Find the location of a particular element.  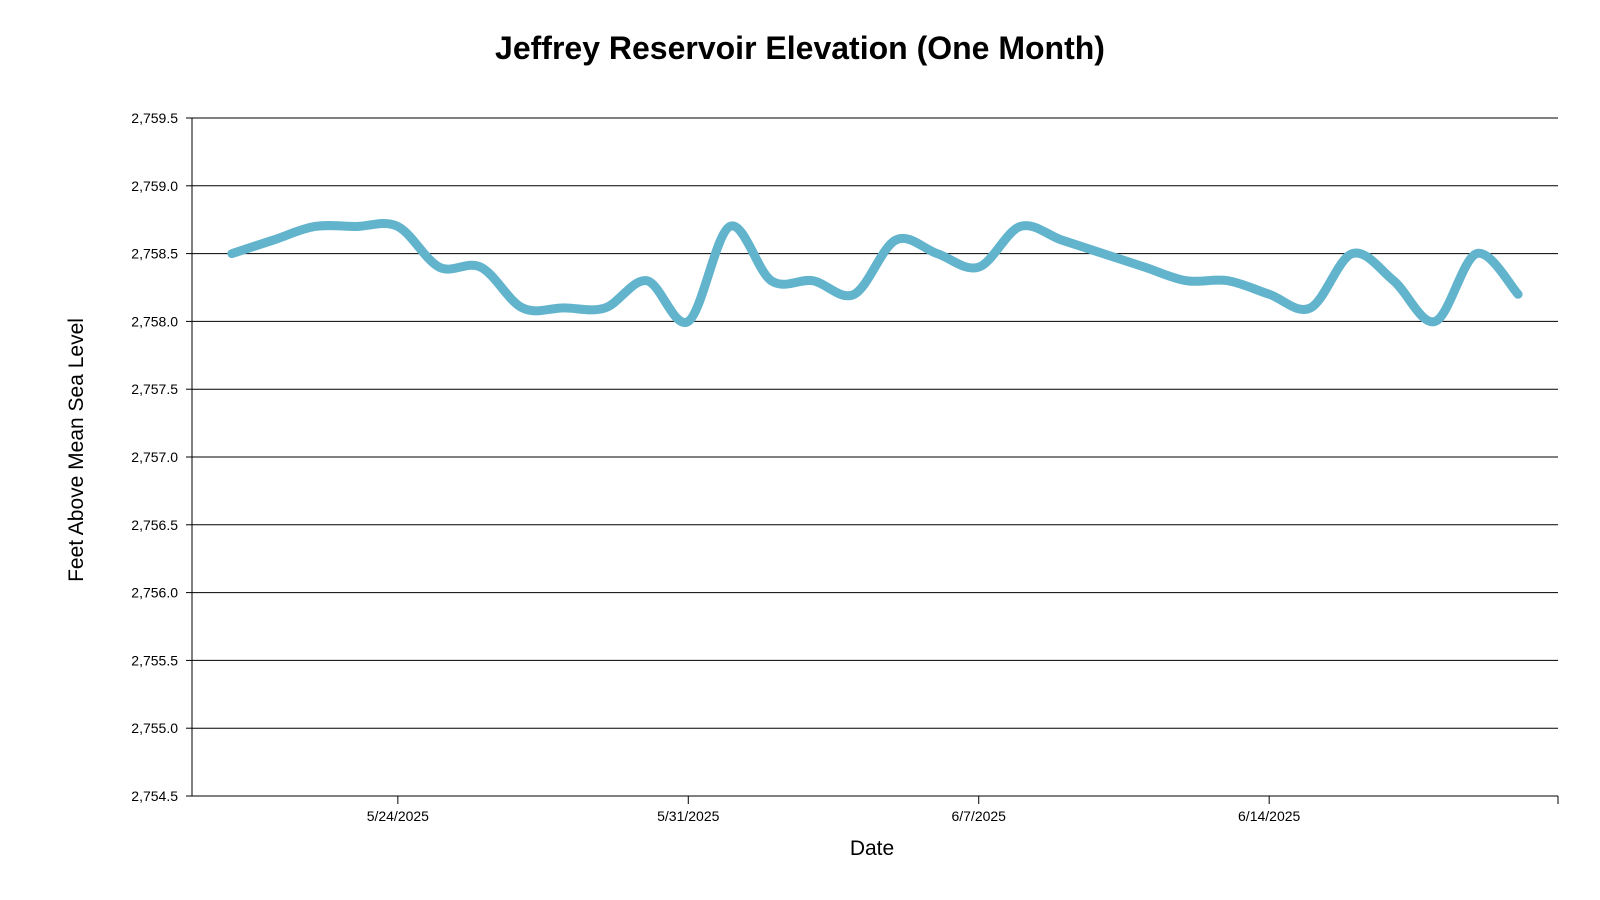

y-tick-label: 2,759.5 is located at coordinates (154, 118).